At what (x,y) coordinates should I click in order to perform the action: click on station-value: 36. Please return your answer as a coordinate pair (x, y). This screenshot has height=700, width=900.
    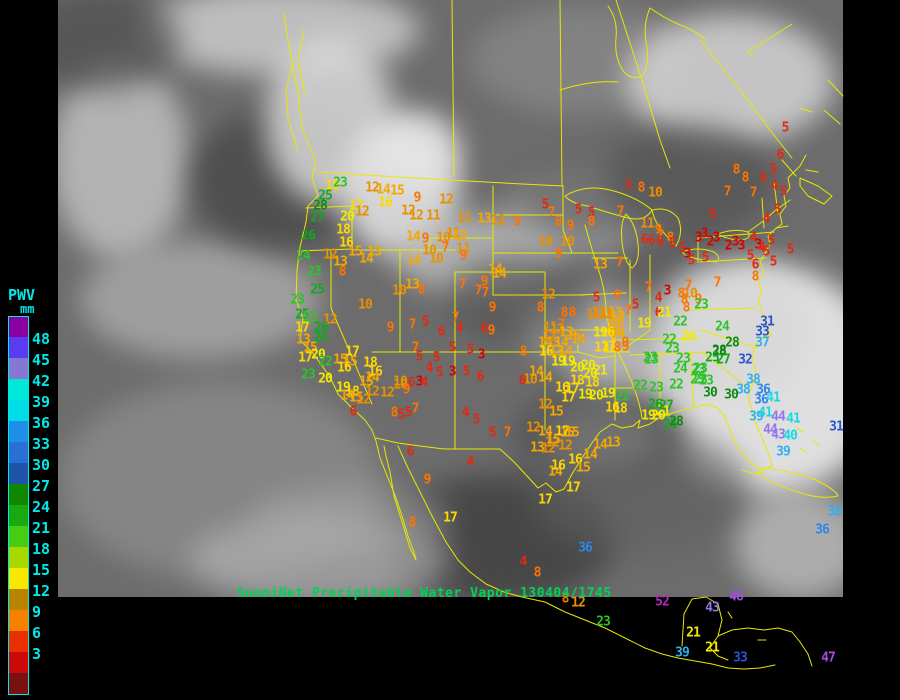
    Looking at the image, I should click on (761, 400).